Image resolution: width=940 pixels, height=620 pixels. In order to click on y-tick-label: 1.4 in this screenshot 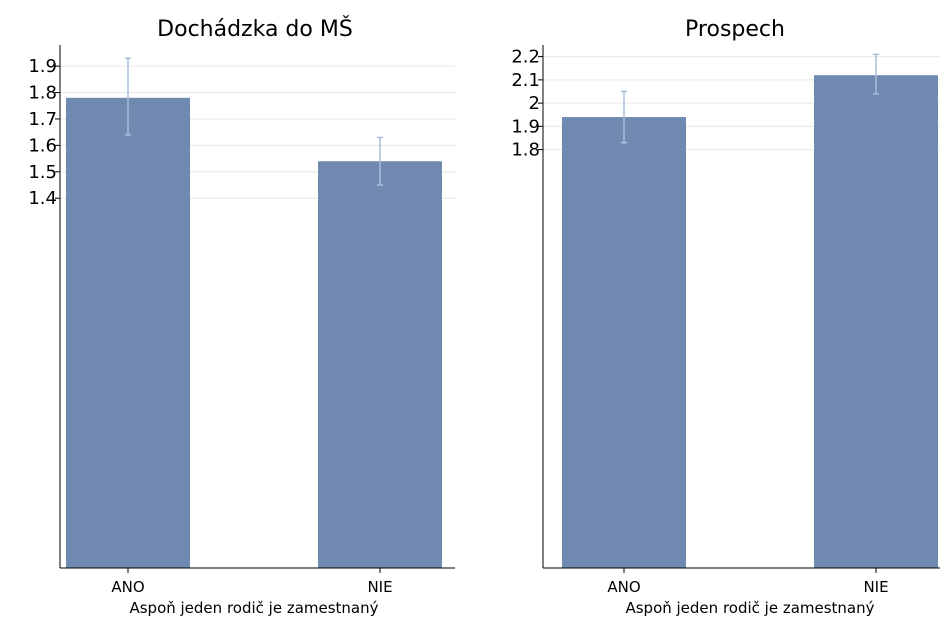, I will do `click(42, 198)`.